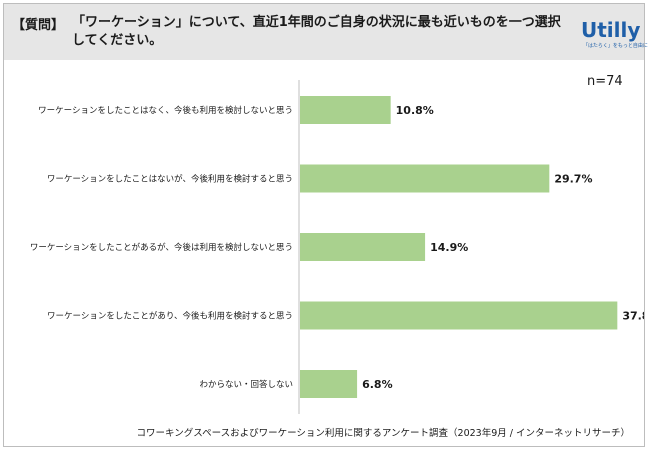 The height and width of the screenshot is (452, 650). Describe the element at coordinates (38, 25) in the screenshot. I see `question-tag: 【質問】` at that location.